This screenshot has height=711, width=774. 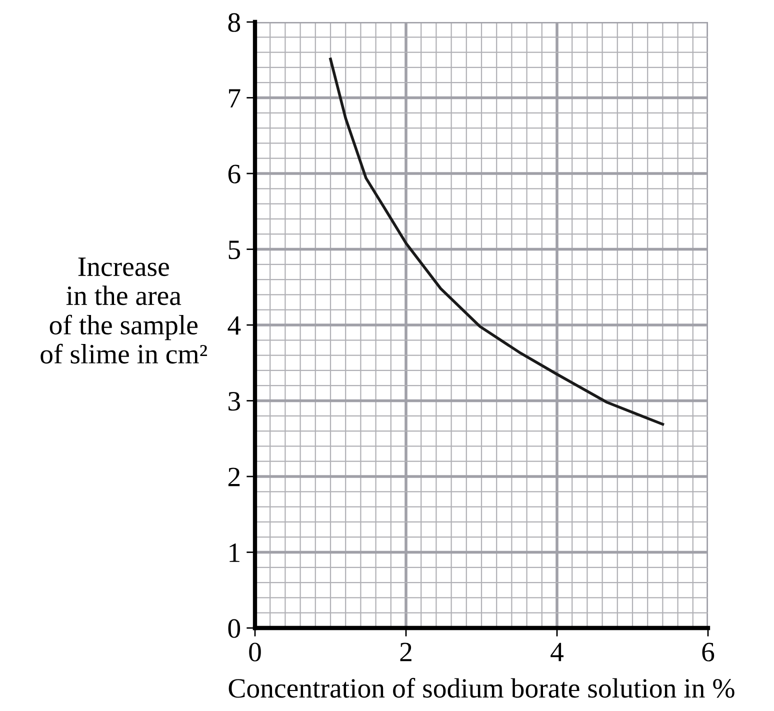 What do you see at coordinates (234, 250) in the screenshot?
I see `y-tick-label: 5` at bounding box center [234, 250].